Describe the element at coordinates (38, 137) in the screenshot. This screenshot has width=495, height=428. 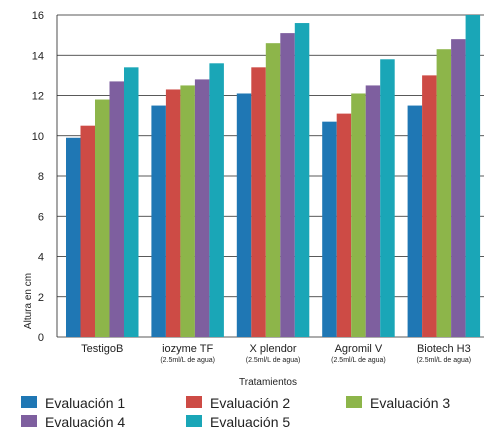
I see `y-tick-label: 10` at that location.